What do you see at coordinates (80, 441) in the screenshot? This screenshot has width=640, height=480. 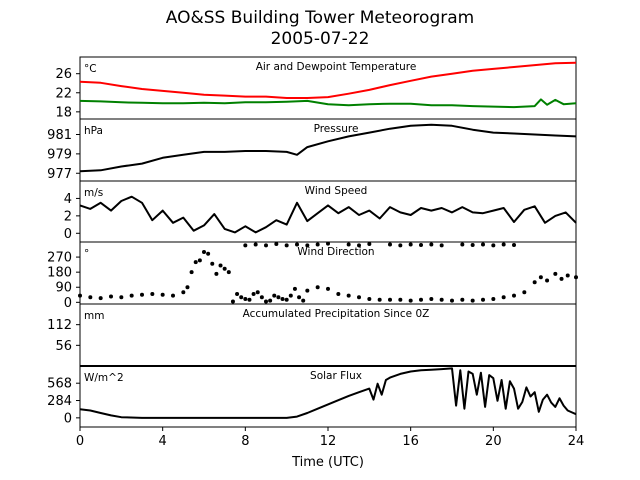 I see `x-tick-label: 0` at bounding box center [80, 441].